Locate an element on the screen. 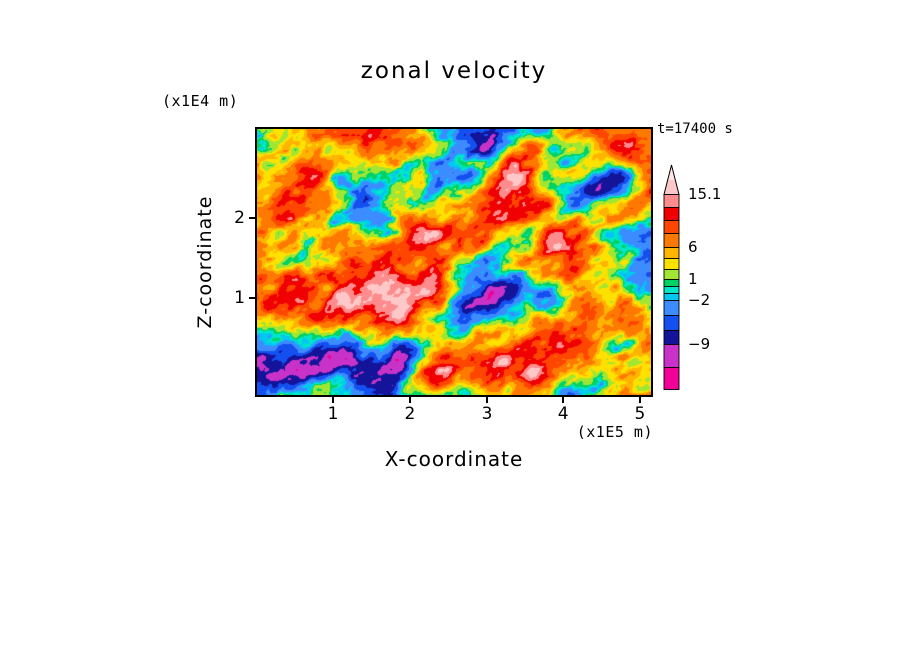 The image size is (904, 654). x-tick-label: 1 is located at coordinates (333, 414).